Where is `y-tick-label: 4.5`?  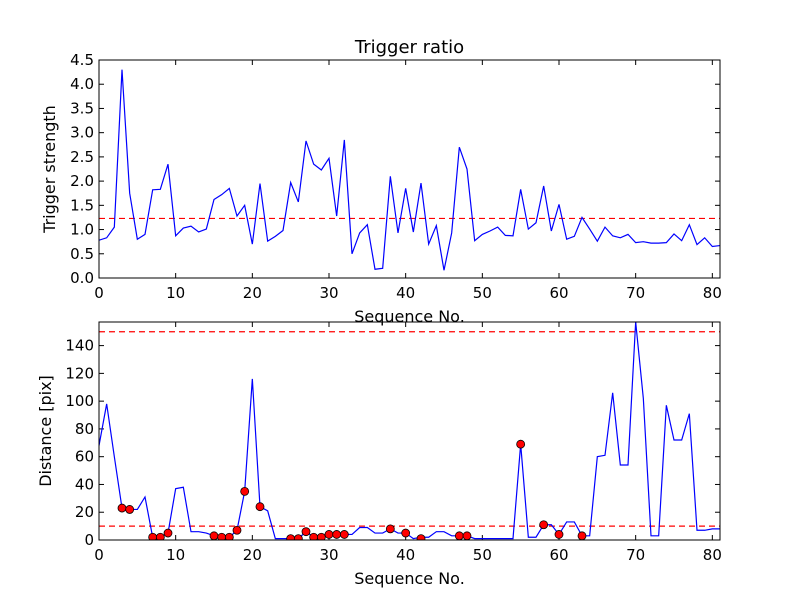 y-tick-label: 4.5 is located at coordinates (82, 60).